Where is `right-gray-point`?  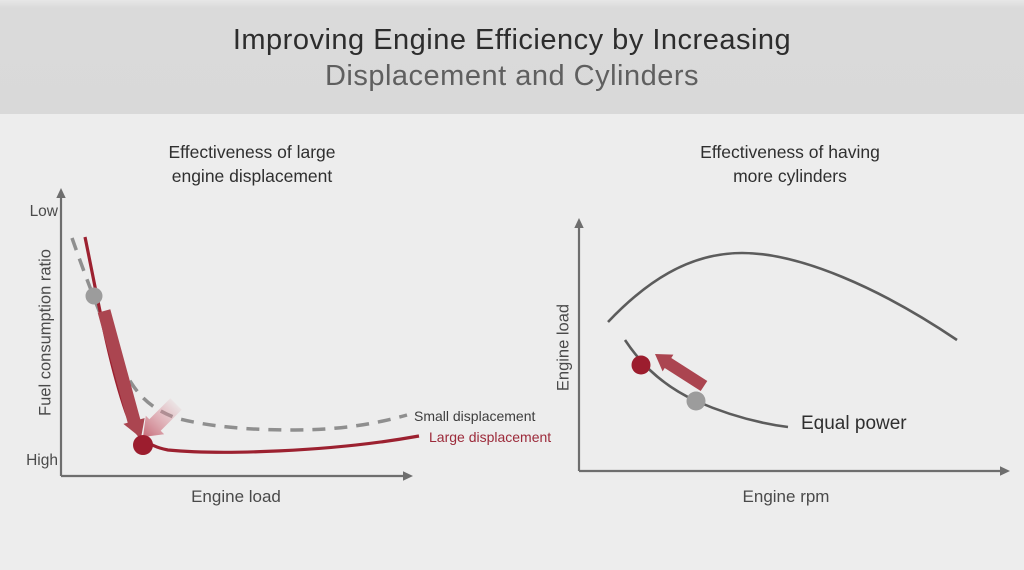
right-gray-point is located at coordinates (696, 401).